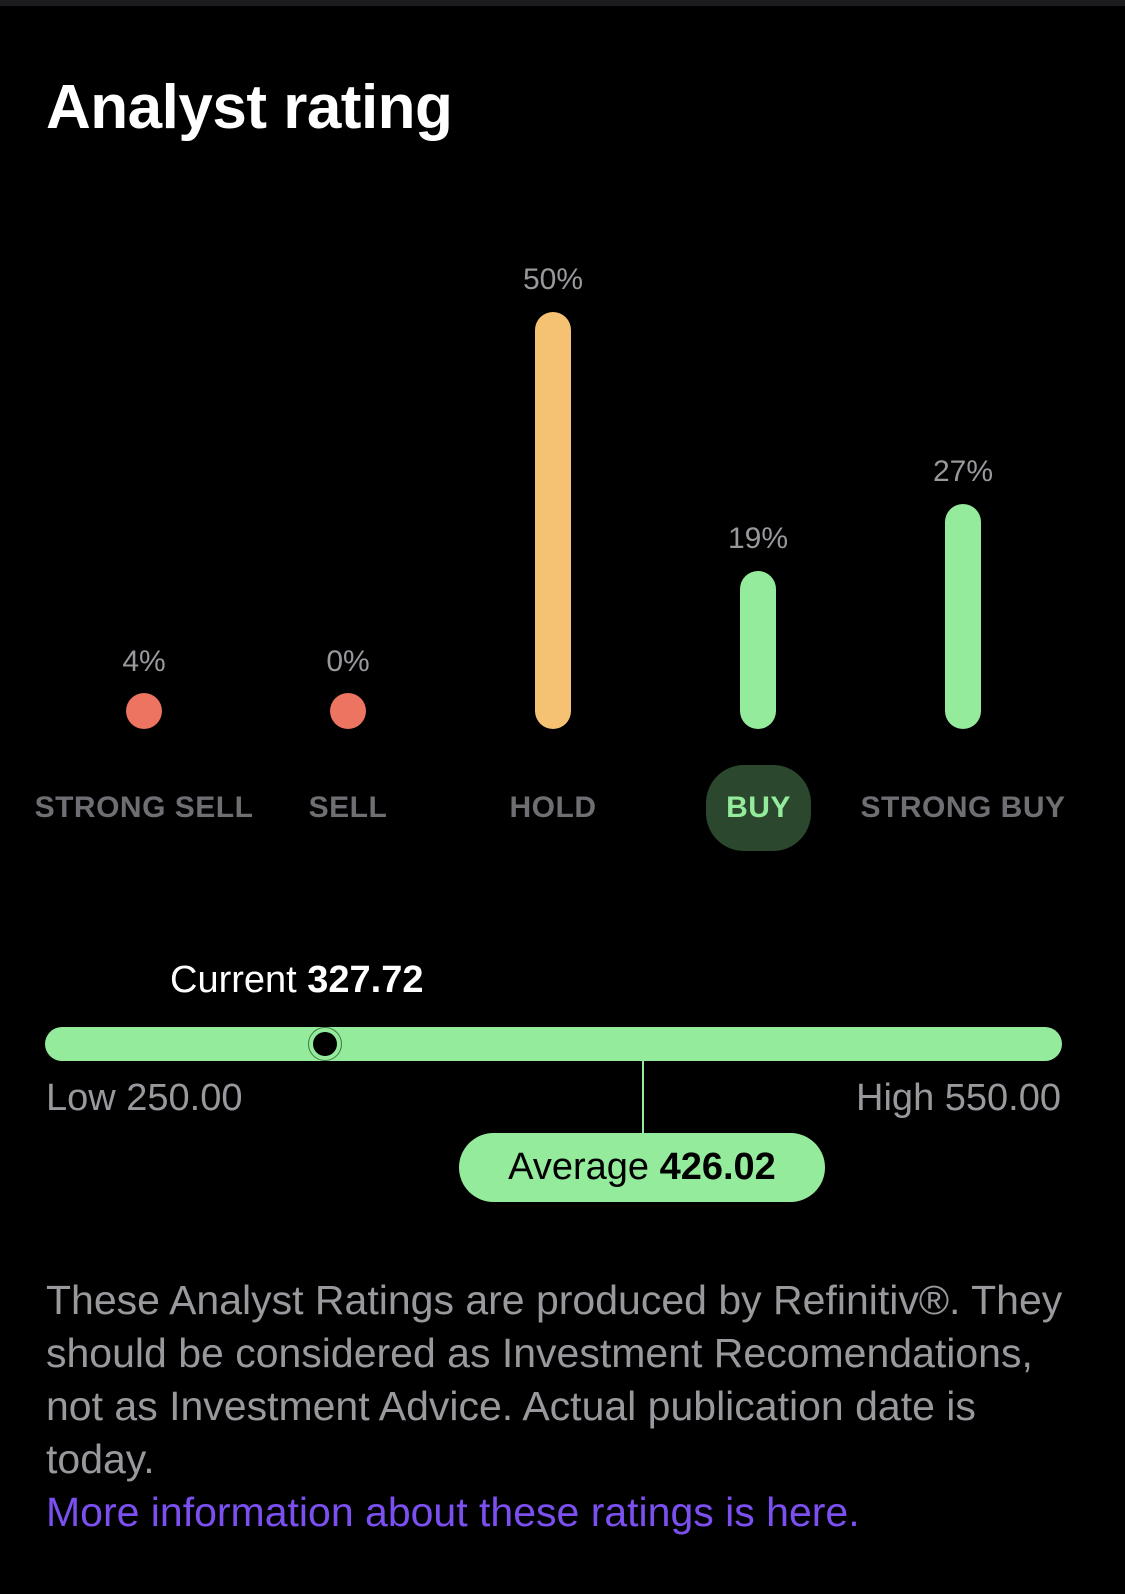 The width and height of the screenshot is (1125, 1594). Describe the element at coordinates (144, 807) in the screenshot. I see `category-strong-sell: STRONG SELL` at that location.